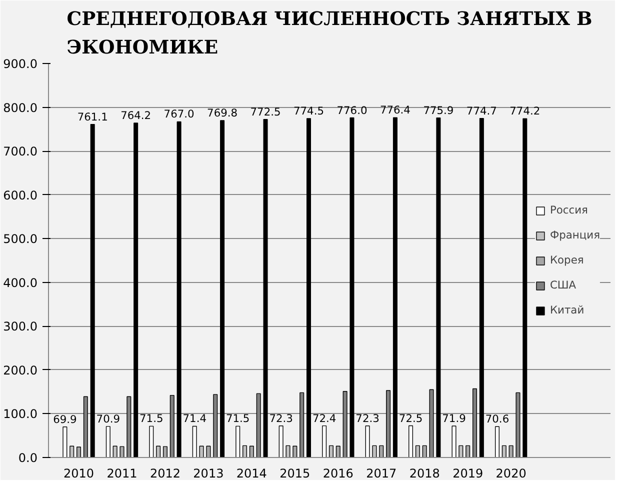  I want to click on x-tick-label: 2019, so click(468, 473).